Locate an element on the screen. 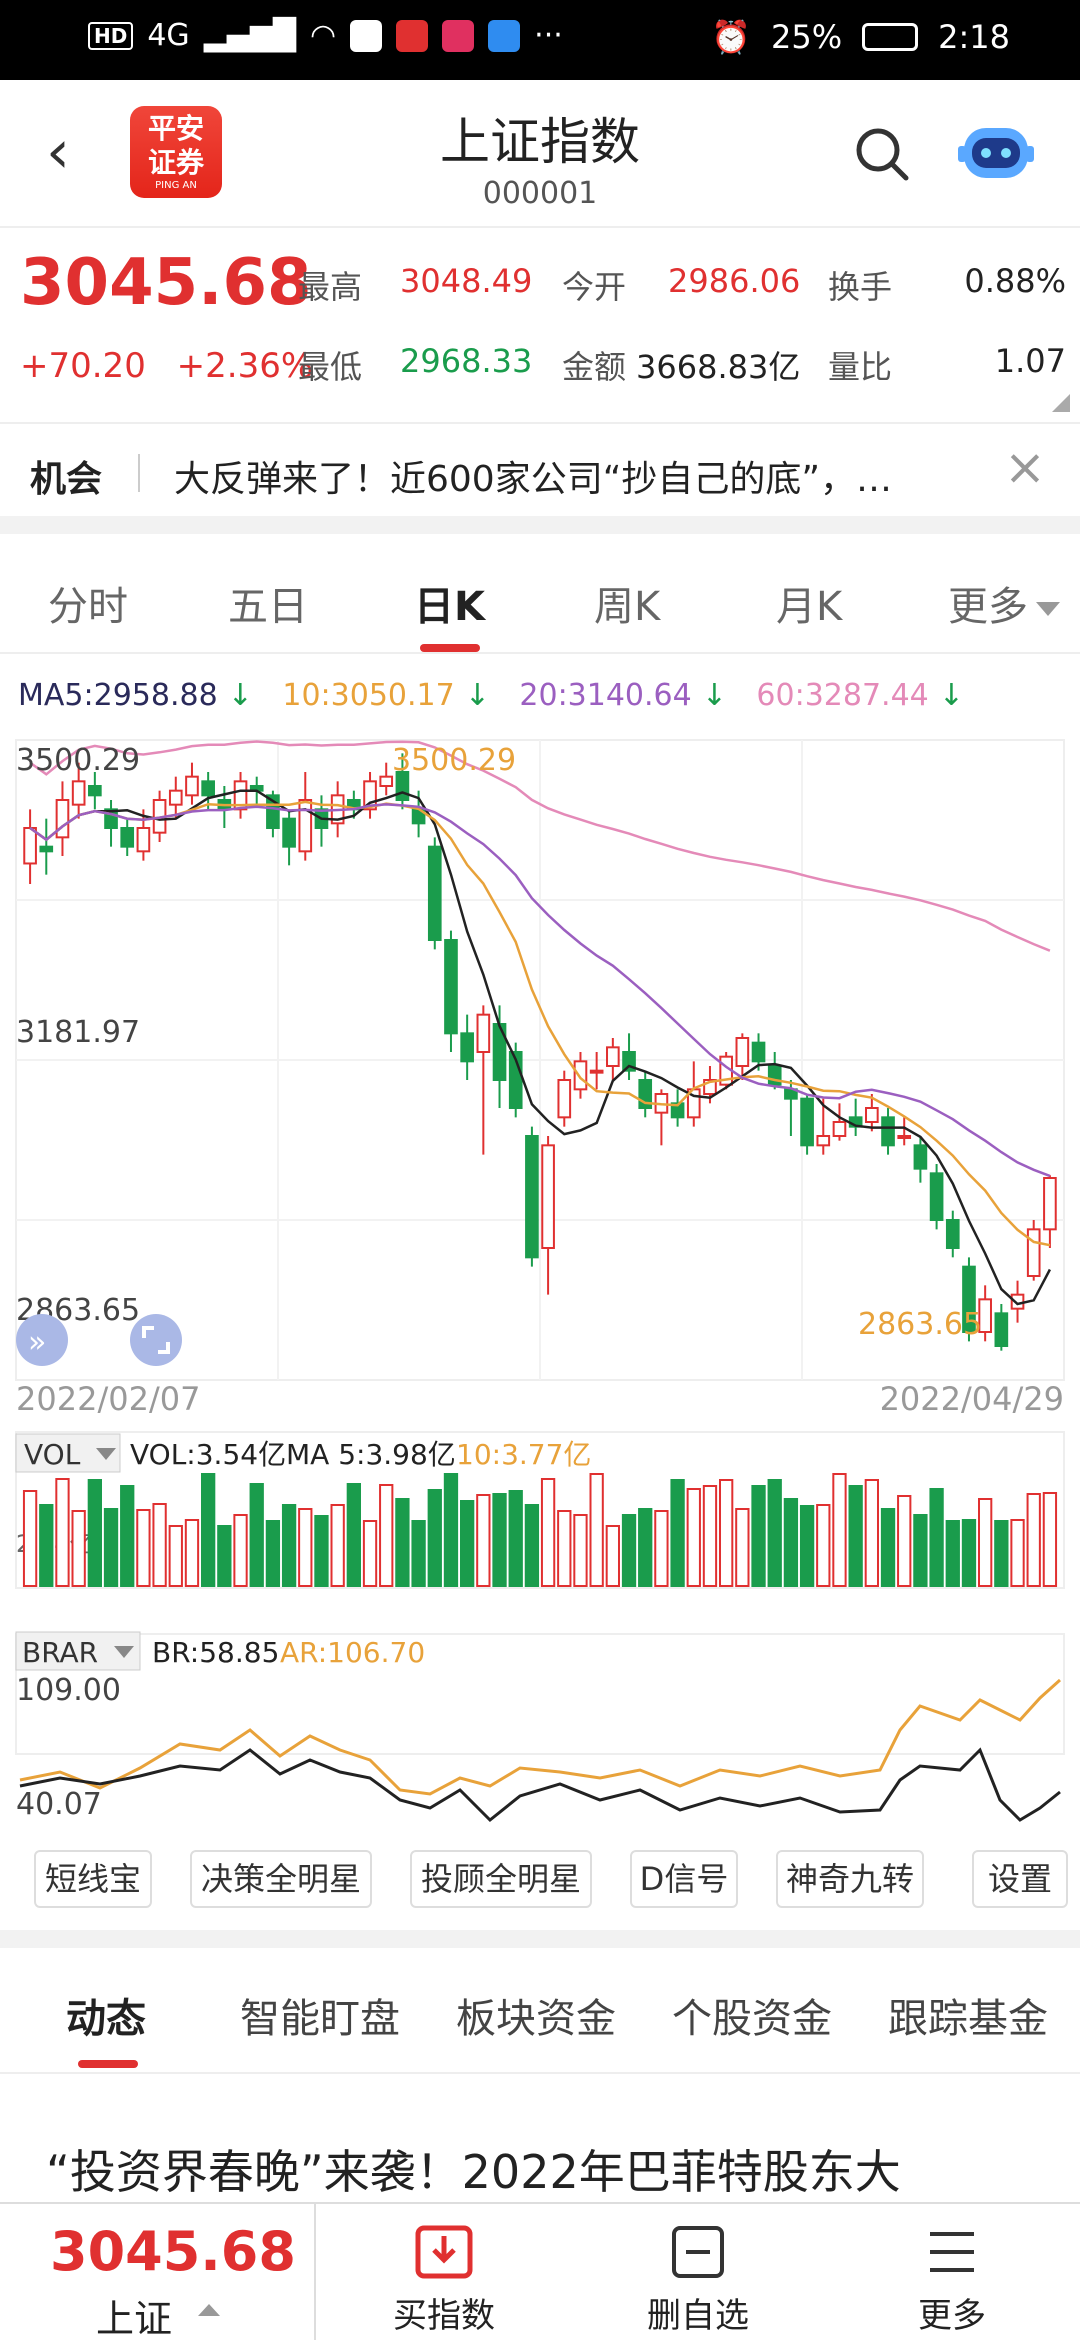 The image size is (1080, 2340). kline-tabs: 分时 五日 日K 周K 月K 更多 is located at coordinates (540, 594).